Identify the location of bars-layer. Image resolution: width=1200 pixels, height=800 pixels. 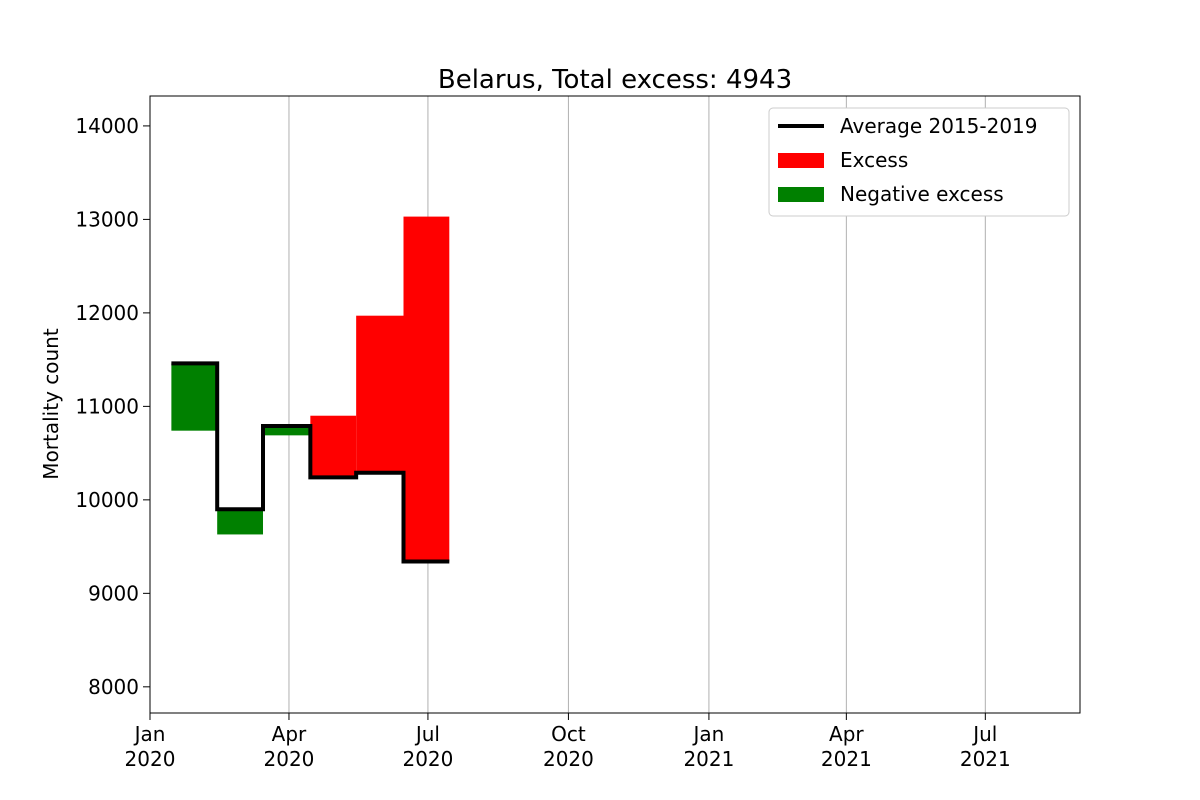
(310, 389).